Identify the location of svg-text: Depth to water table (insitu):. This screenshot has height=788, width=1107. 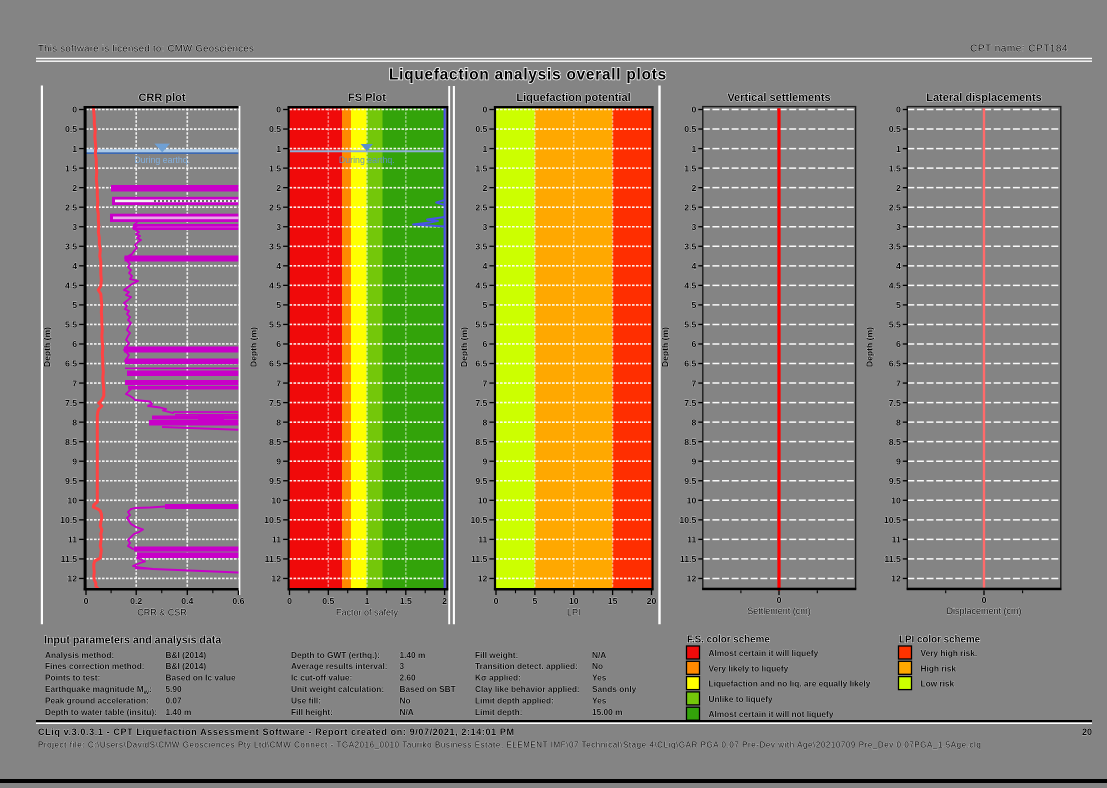
(101, 712).